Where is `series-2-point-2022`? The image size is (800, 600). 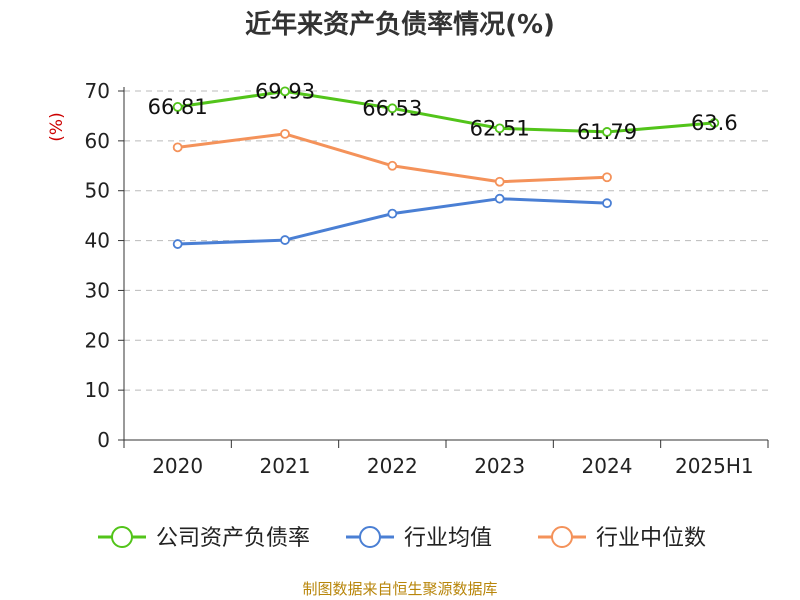 series-2-point-2022 is located at coordinates (392, 165).